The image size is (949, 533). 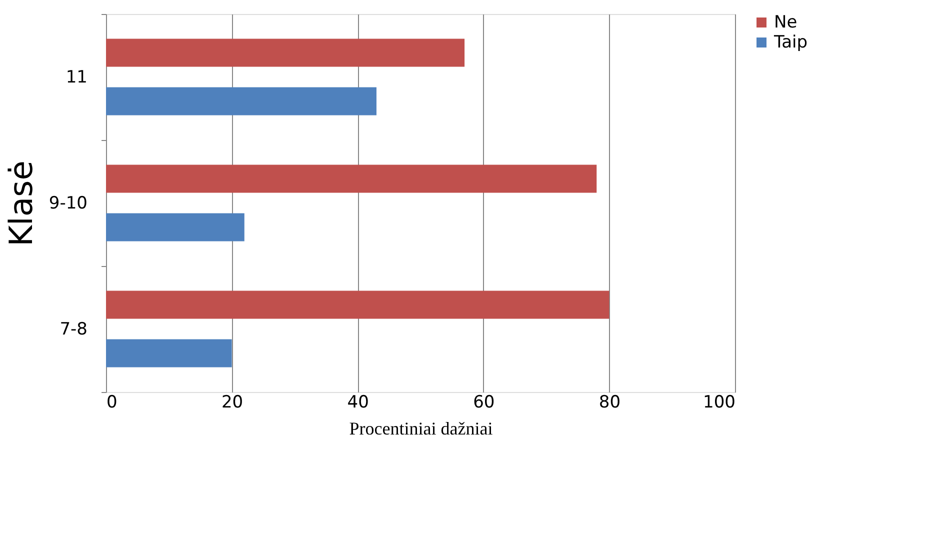 What do you see at coordinates (77, 78) in the screenshot?
I see `y-tick-label: 11` at bounding box center [77, 78].